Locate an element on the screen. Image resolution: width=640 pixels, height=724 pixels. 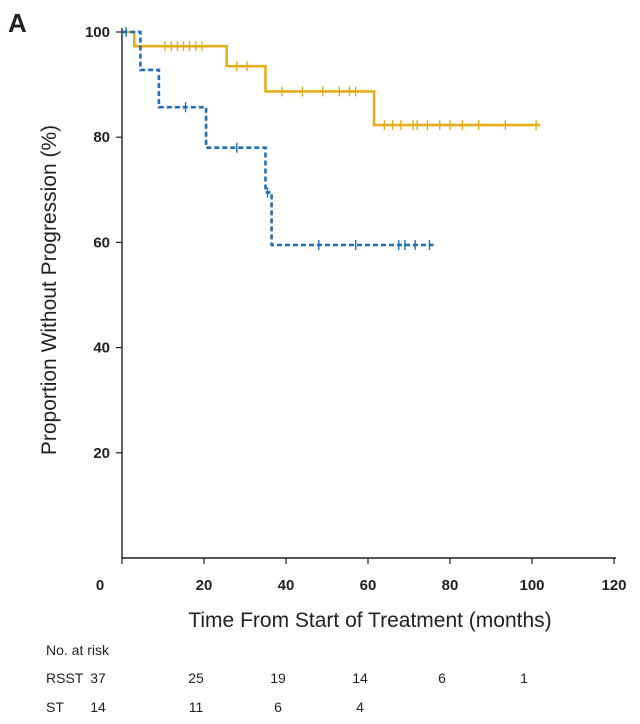
y-axis-title: Proportion Without Progression (%) is located at coordinates (49, 290).